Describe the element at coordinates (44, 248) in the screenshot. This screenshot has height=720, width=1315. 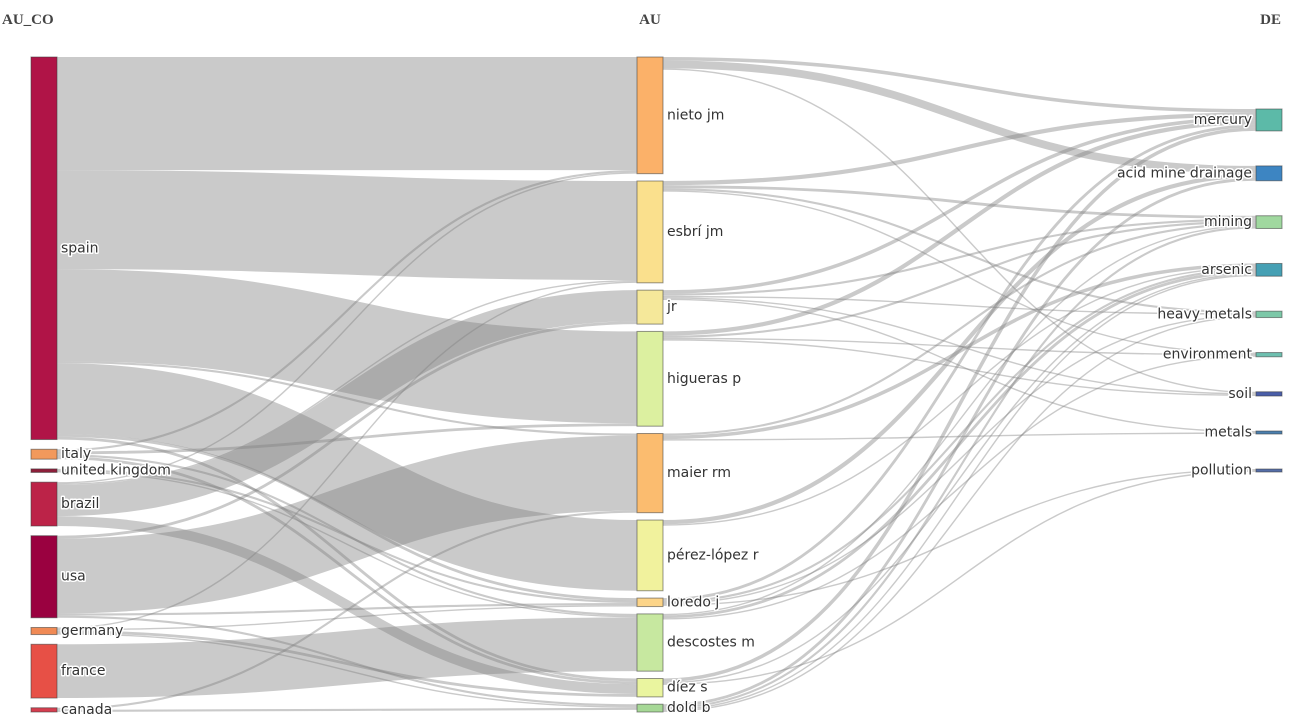
I see `node-spain` at that location.